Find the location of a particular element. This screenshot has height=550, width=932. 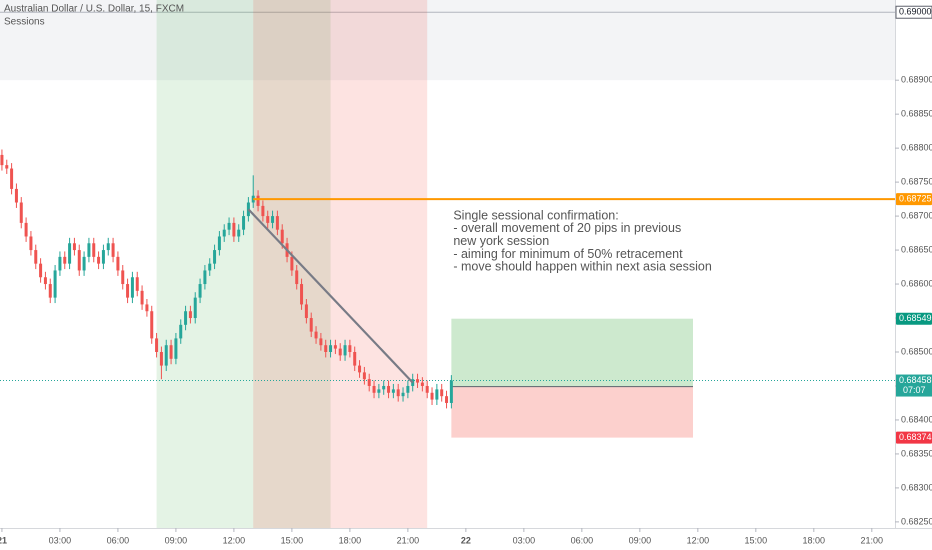

last-price-tag: 0.68458 is located at coordinates (915, 380).